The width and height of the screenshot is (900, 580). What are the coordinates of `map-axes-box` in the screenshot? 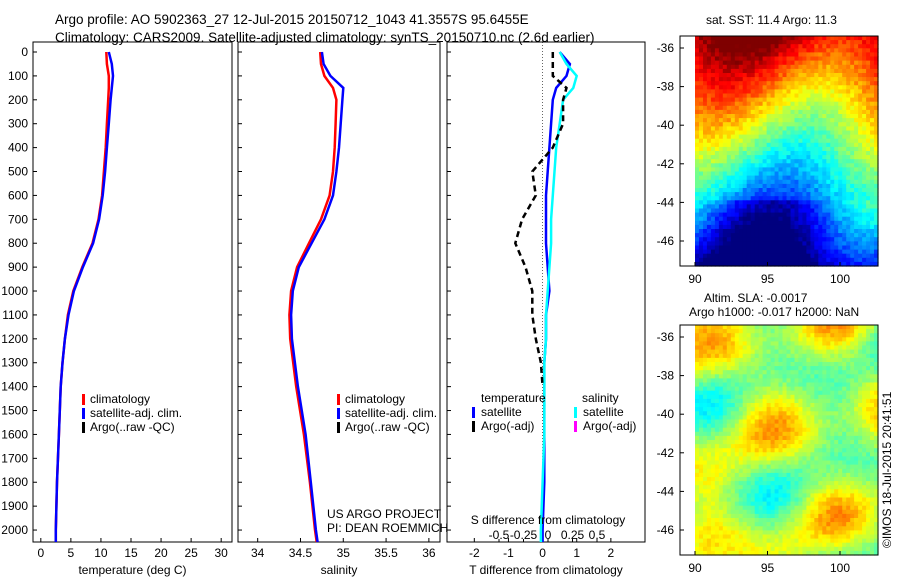 It's located at (779, 151).